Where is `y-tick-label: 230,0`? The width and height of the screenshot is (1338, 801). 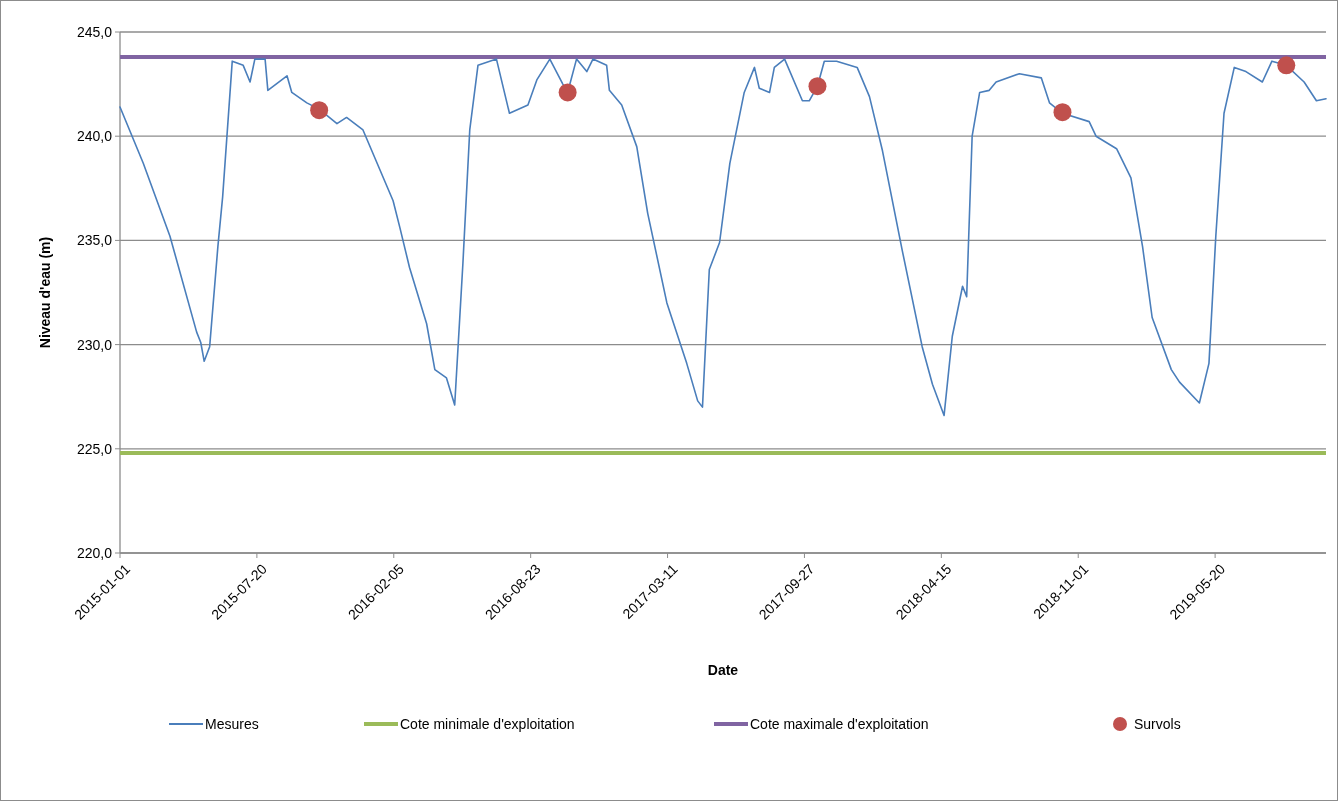
y-tick-label: 230,0 is located at coordinates (94, 344).